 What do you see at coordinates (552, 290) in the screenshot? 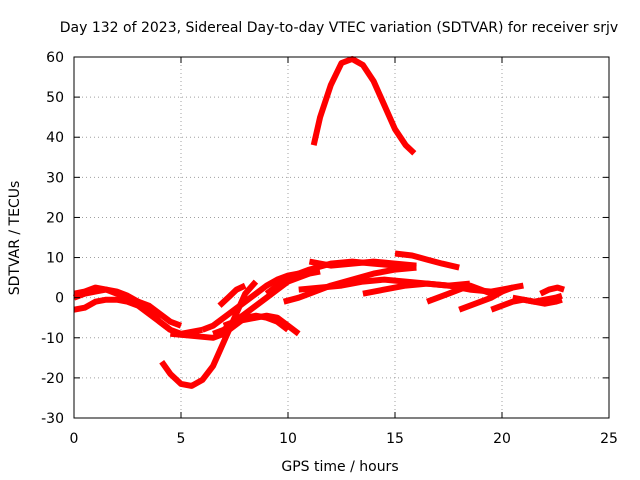
I see `series-line-arc-s` at bounding box center [552, 290].